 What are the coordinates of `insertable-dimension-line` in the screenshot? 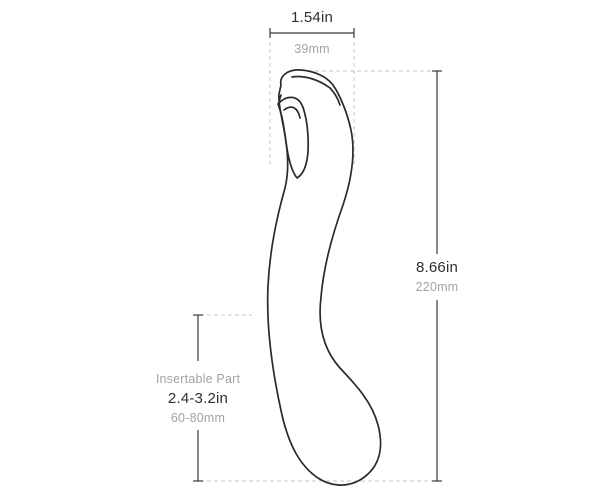 It's located at (198, 398).